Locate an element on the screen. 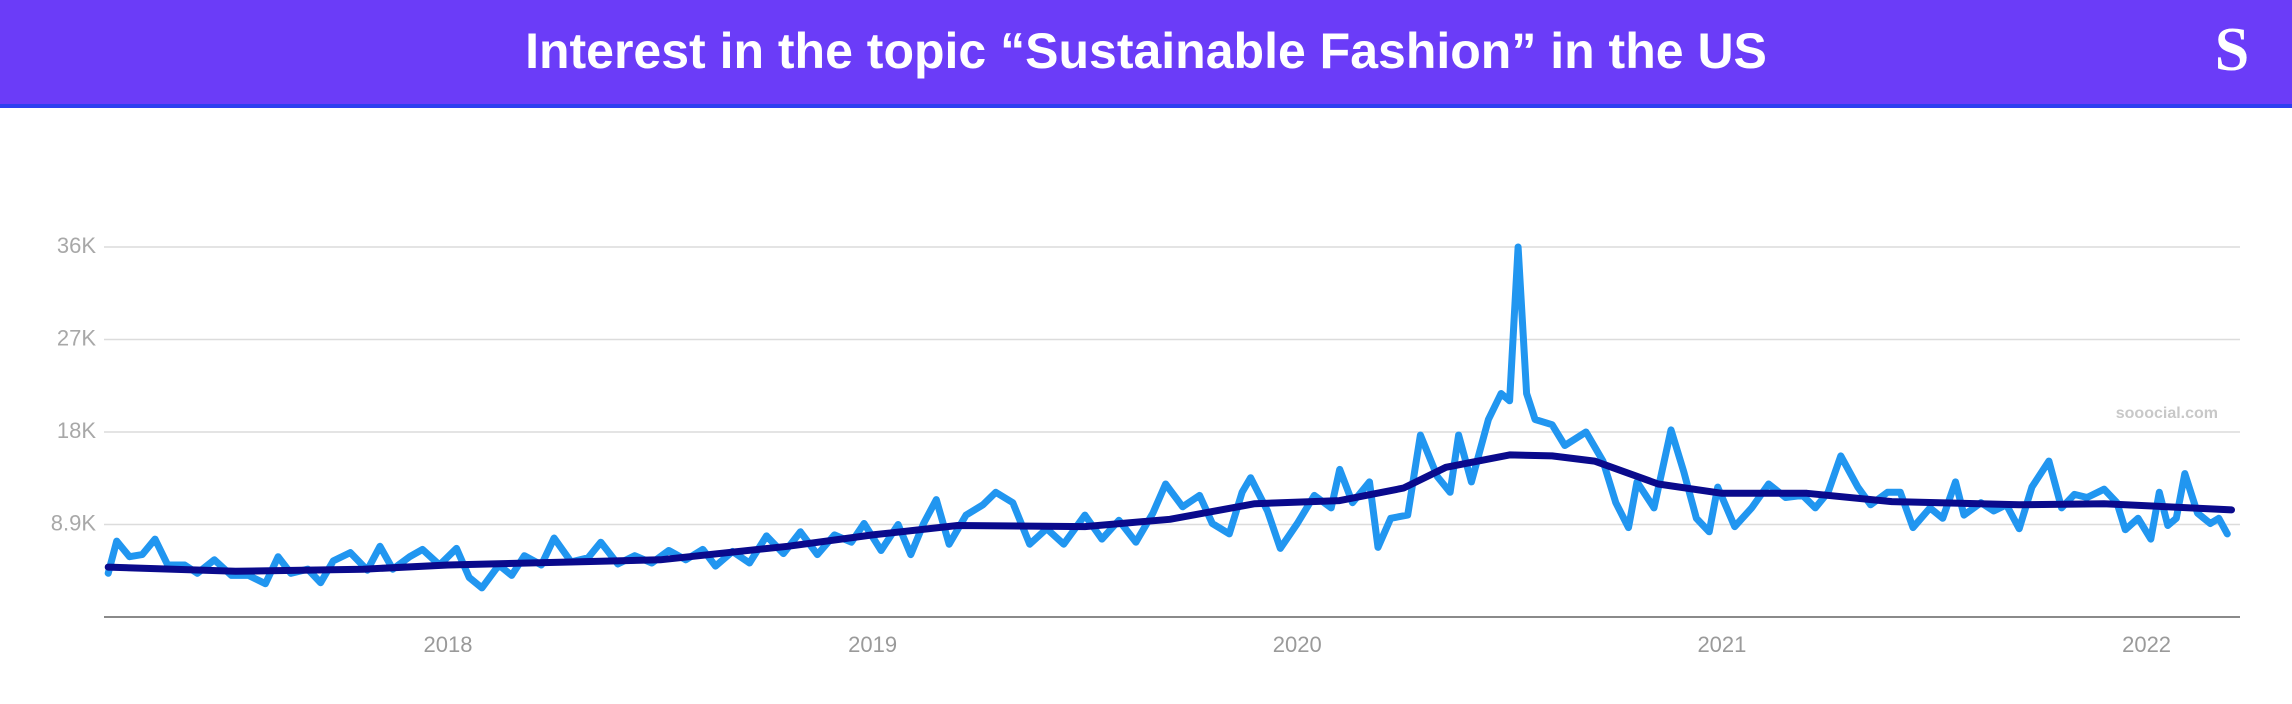  header-border is located at coordinates (1146, 106).